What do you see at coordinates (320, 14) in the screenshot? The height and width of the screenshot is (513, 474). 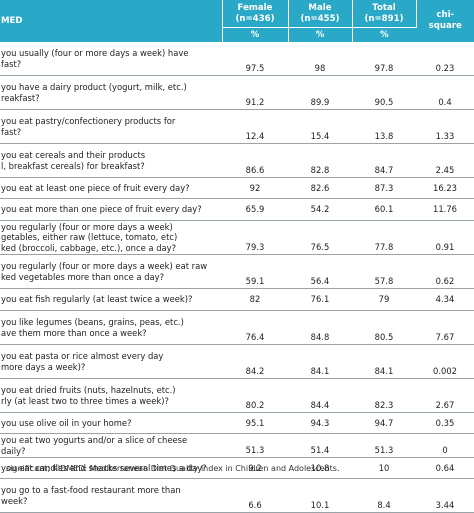 I see `male-column-header: Male (n=455)` at bounding box center [320, 14].